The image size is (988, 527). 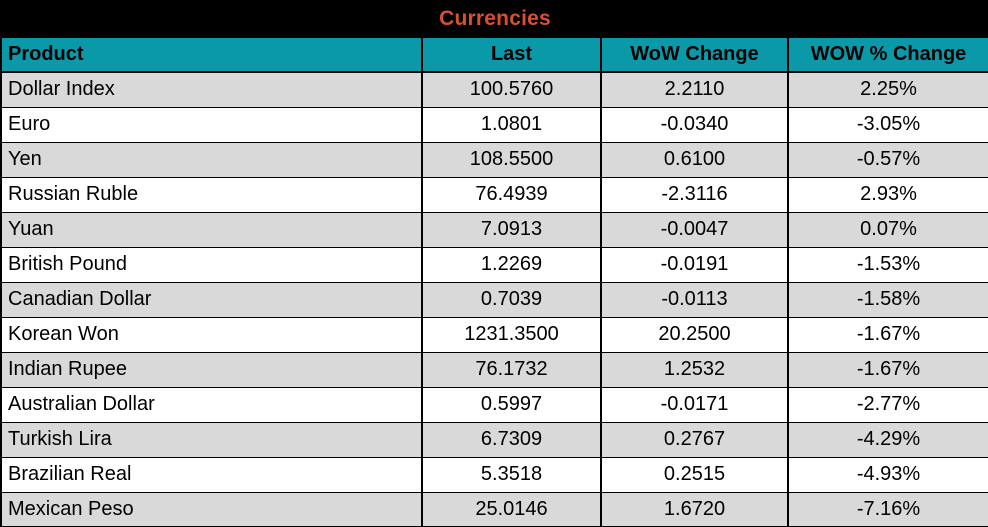 What do you see at coordinates (211, 264) in the screenshot?
I see `cell-product: British Pound` at bounding box center [211, 264].